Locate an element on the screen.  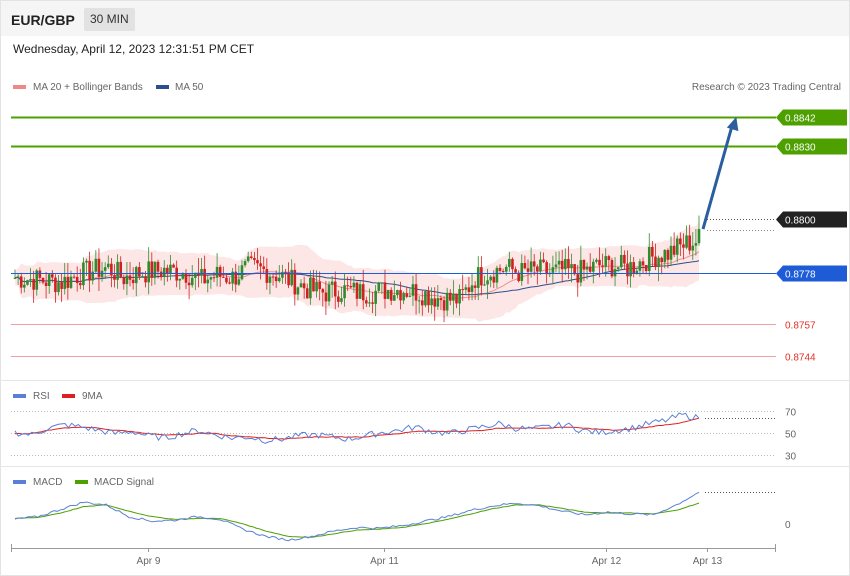
rsi-line is located at coordinates (357, 428).